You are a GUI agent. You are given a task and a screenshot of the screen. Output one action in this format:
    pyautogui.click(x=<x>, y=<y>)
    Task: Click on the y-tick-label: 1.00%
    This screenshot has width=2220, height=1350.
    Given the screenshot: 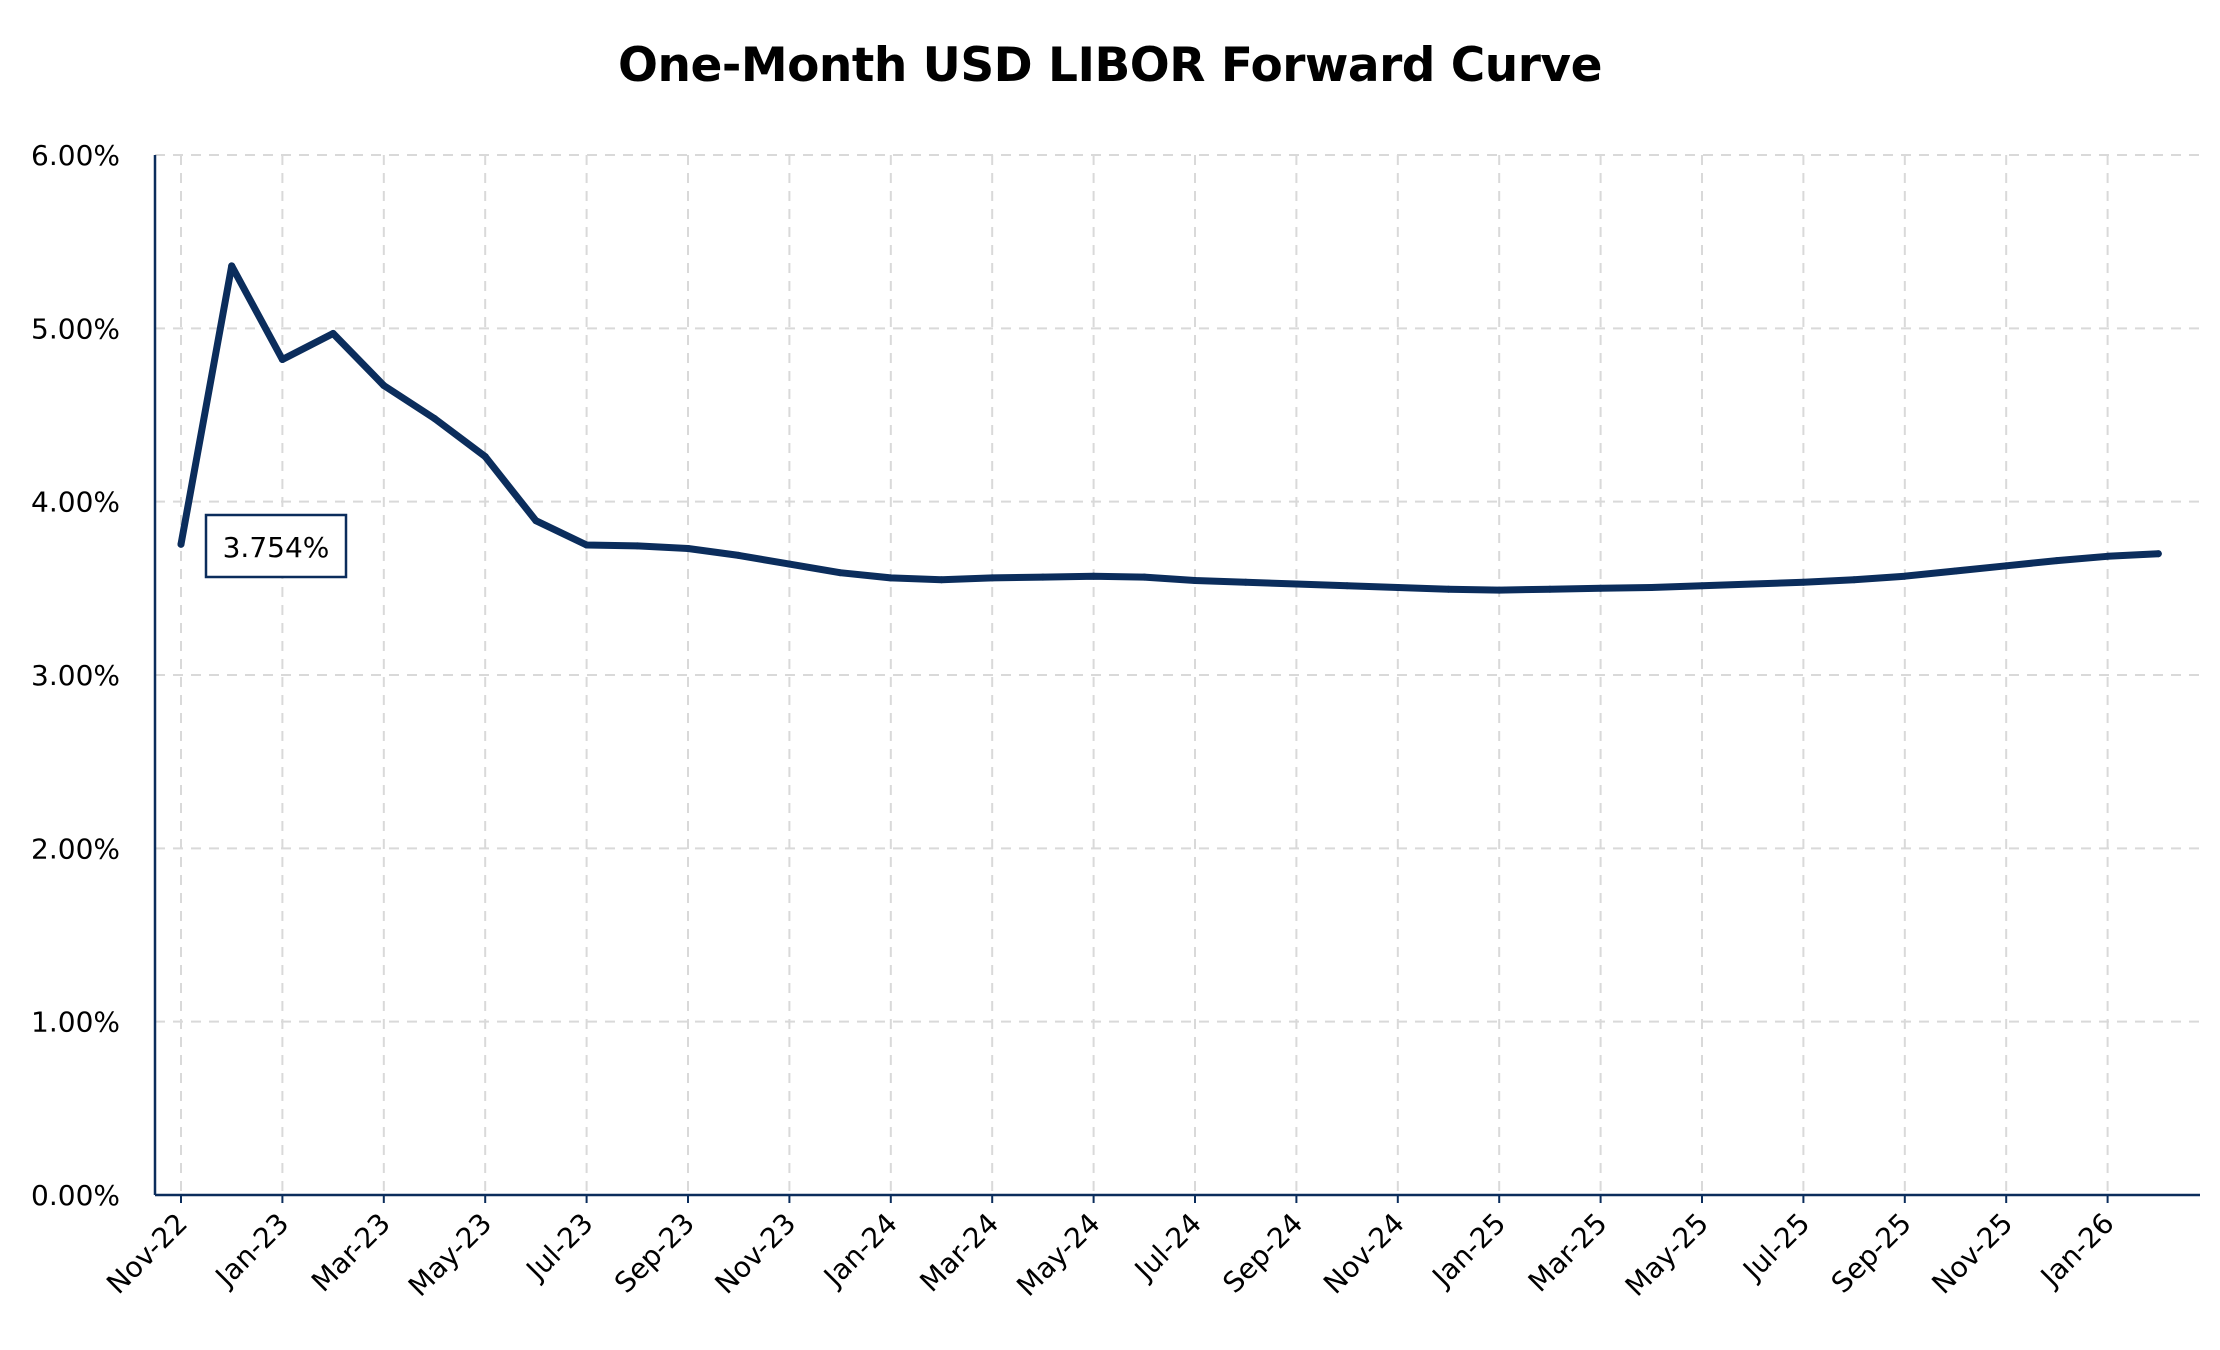 What is the action you would take?
    pyautogui.click(x=75, y=1022)
    